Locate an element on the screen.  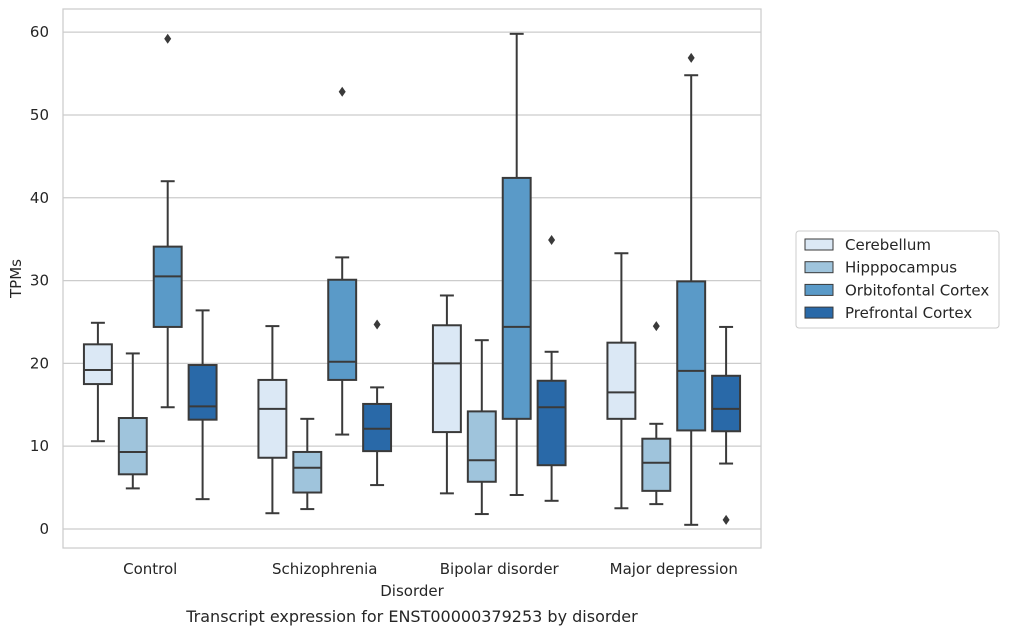
legend-entry-label: Prefrontal Cortex is located at coordinates (908, 313).